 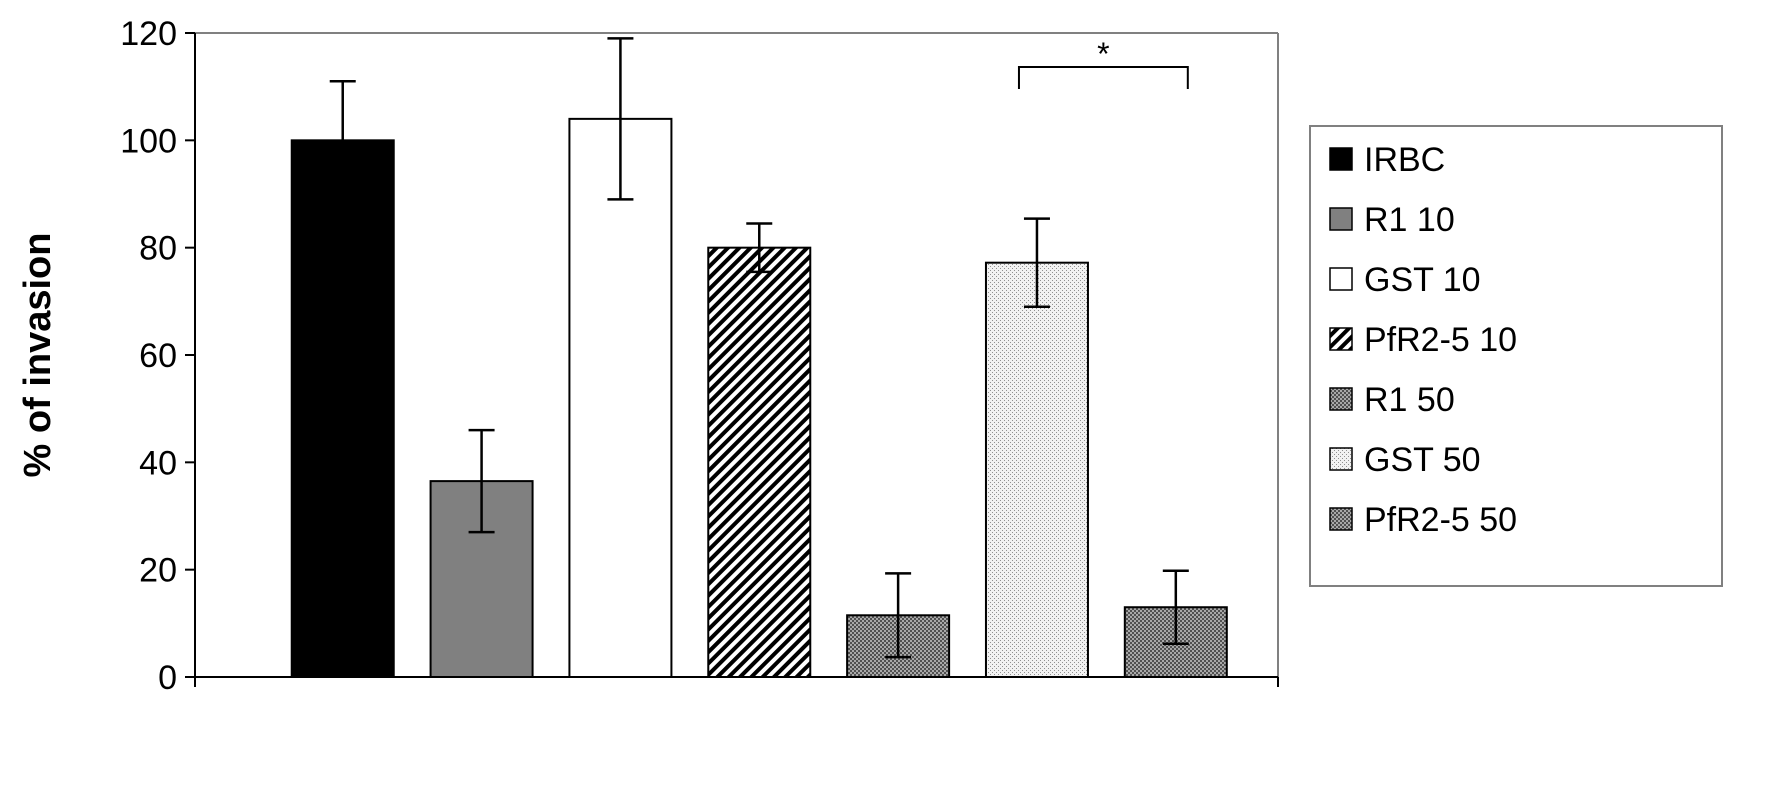 I want to click on y-axis: 0 20 40 60 80 100 120, so click(x=158, y=356).